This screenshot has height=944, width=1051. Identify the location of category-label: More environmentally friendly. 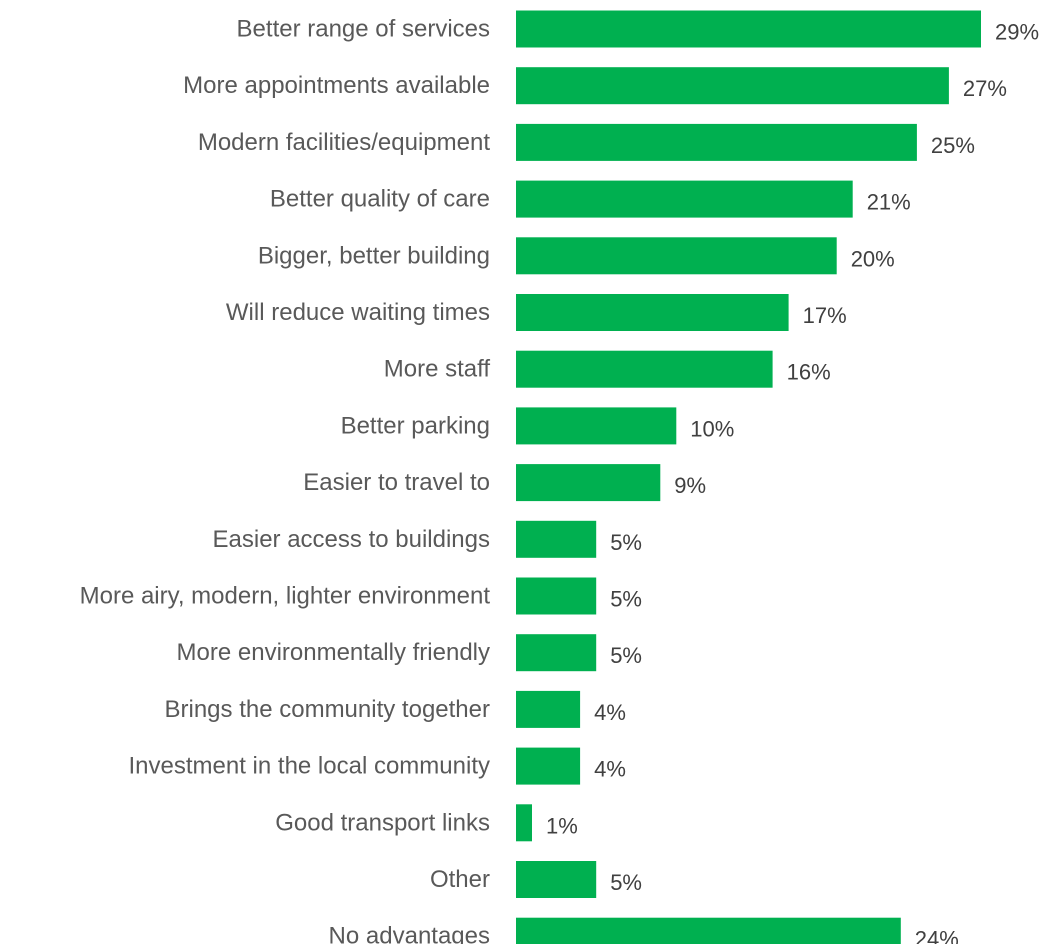
(333, 652).